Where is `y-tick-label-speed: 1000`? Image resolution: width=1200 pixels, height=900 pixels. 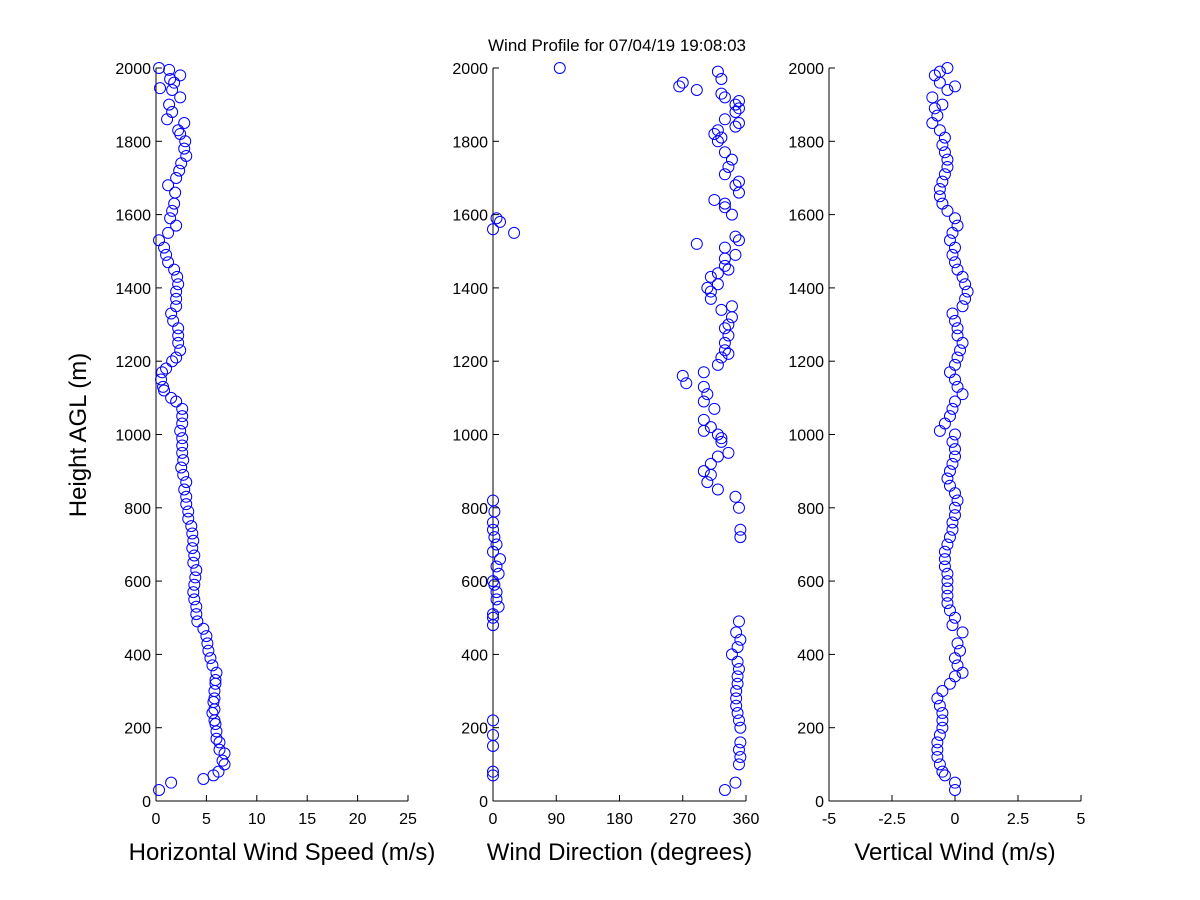 y-tick-label-speed: 1000 is located at coordinates (133, 436).